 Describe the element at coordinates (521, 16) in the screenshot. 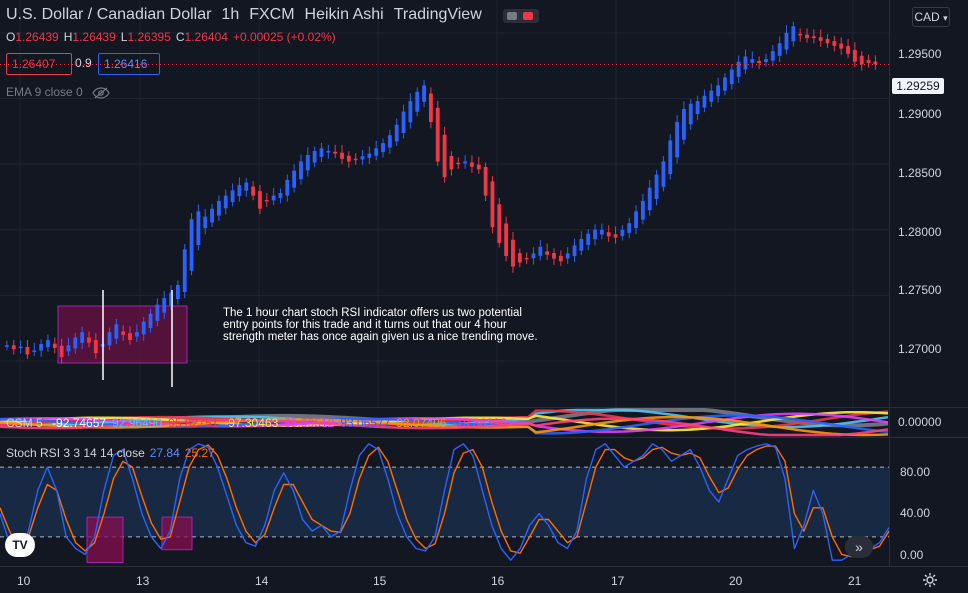

I see `market-status-toggle` at that location.